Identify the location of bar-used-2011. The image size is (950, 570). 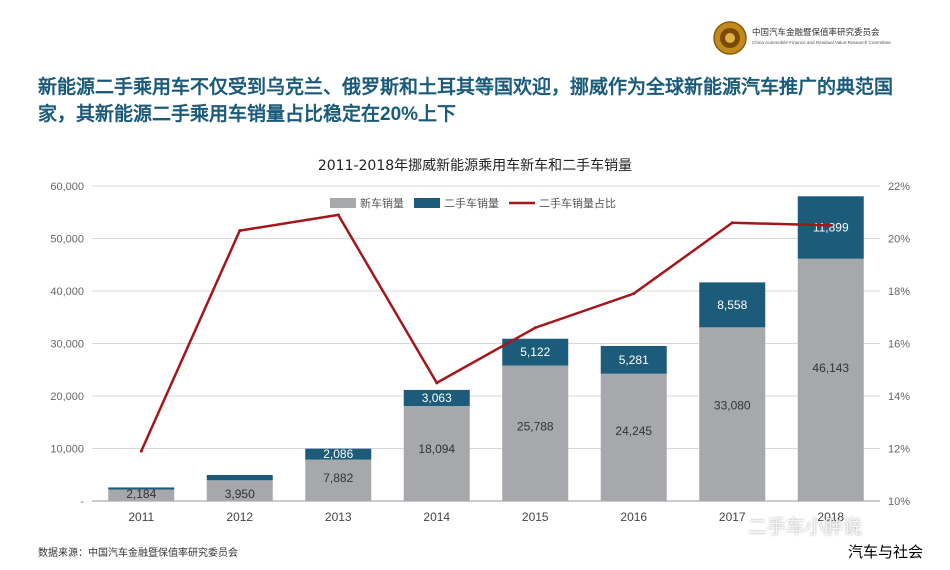
(141, 488).